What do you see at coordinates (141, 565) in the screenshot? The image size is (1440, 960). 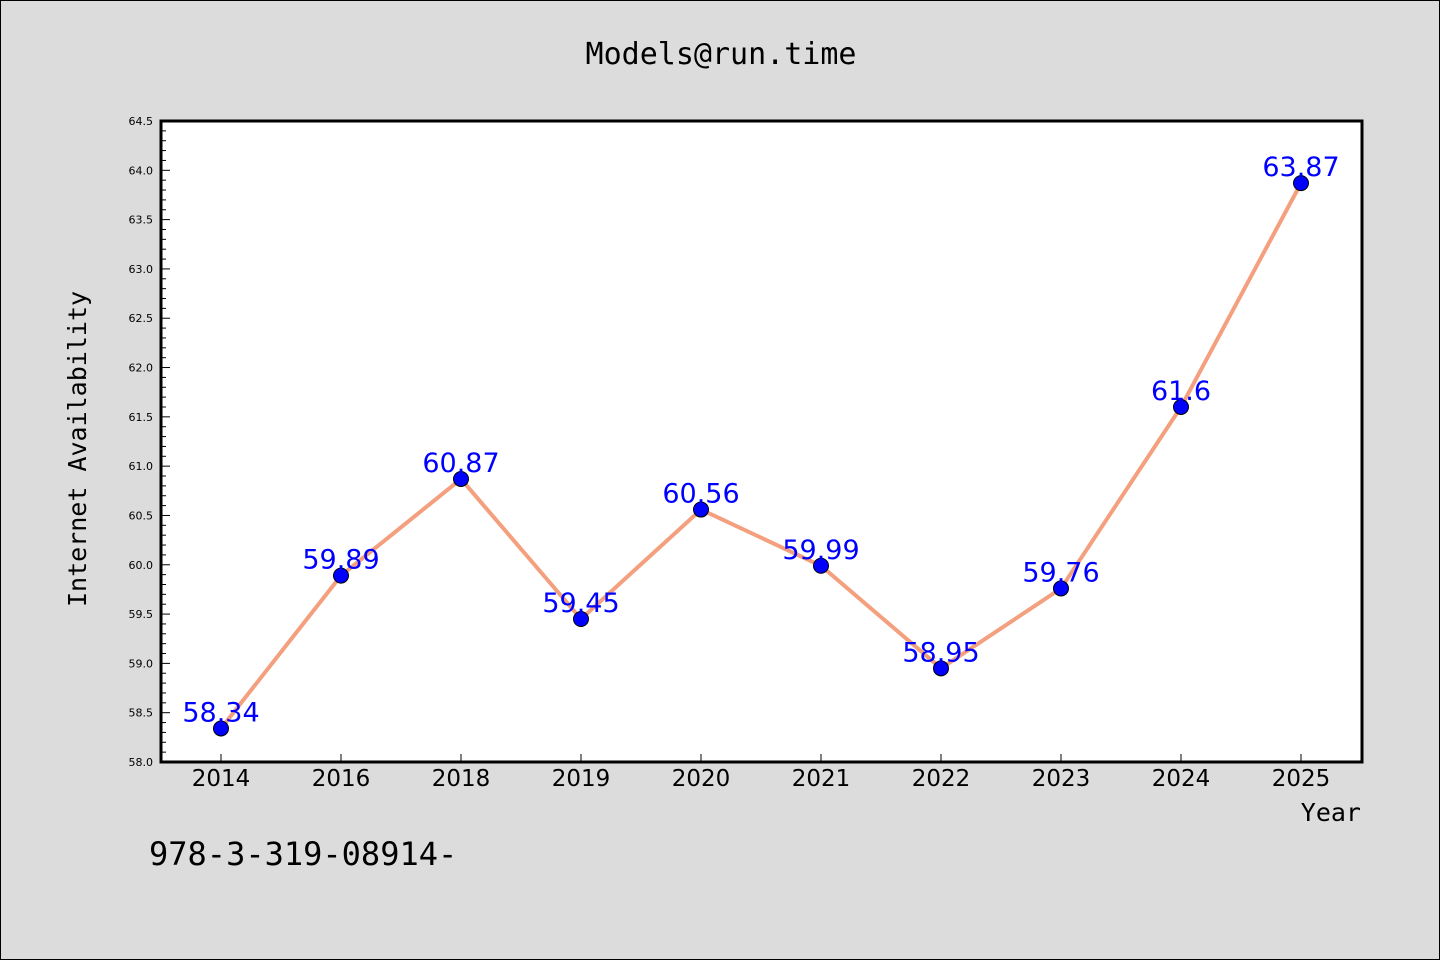 I see `y-tick-label: 60.0` at bounding box center [141, 565].